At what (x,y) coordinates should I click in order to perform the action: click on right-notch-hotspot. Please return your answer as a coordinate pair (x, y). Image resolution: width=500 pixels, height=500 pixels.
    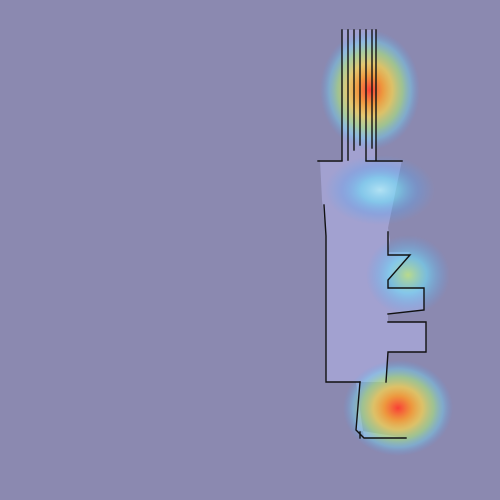
    Looking at the image, I should click on (408, 275).